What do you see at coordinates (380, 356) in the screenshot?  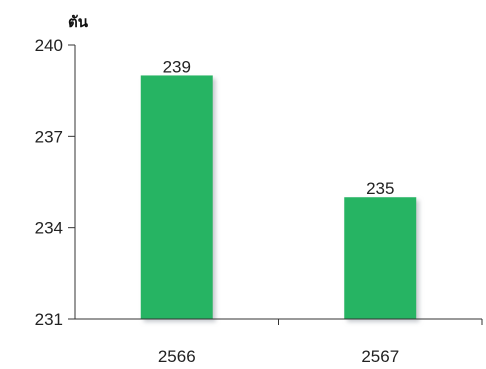 I see `x-tick-label-2567: 2567` at bounding box center [380, 356].